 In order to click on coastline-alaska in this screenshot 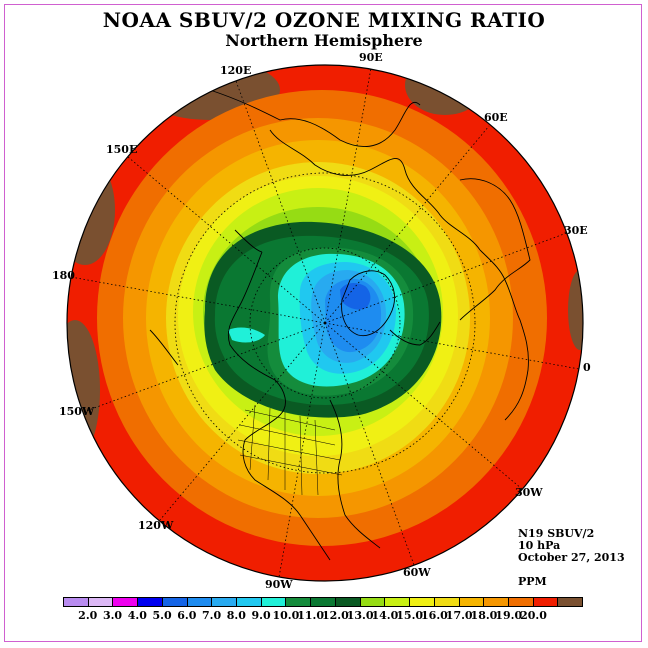, I will do `click(256, 333)`.